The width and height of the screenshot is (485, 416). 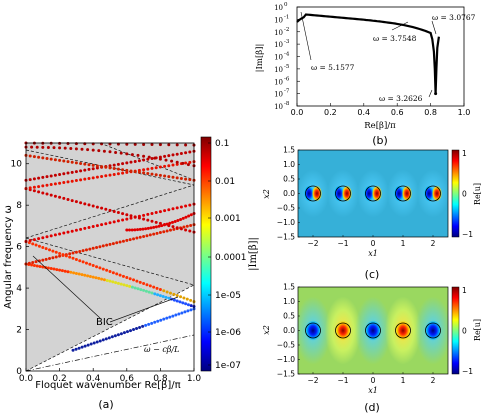 I want to click on c-x-tick-label: 0, so click(x=373, y=243).